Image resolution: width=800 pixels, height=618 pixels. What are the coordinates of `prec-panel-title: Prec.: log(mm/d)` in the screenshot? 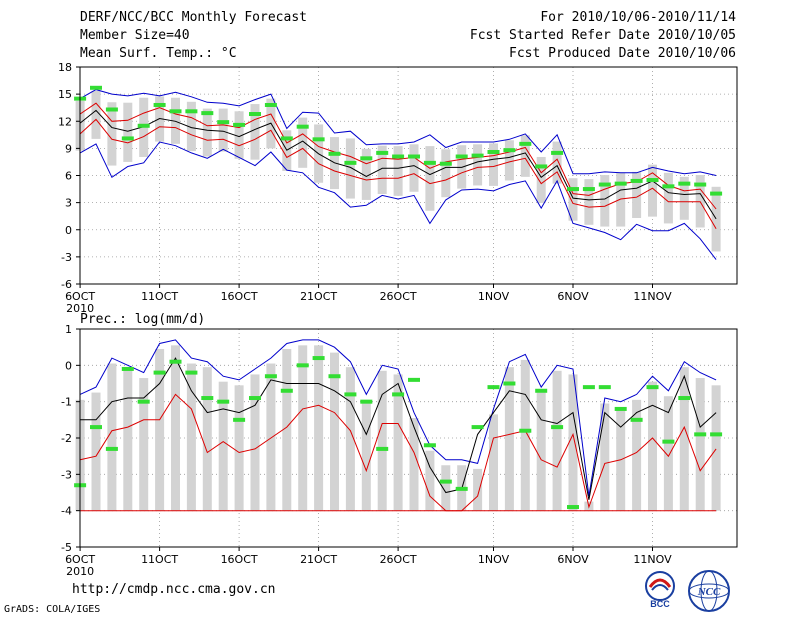 It's located at (142, 319).